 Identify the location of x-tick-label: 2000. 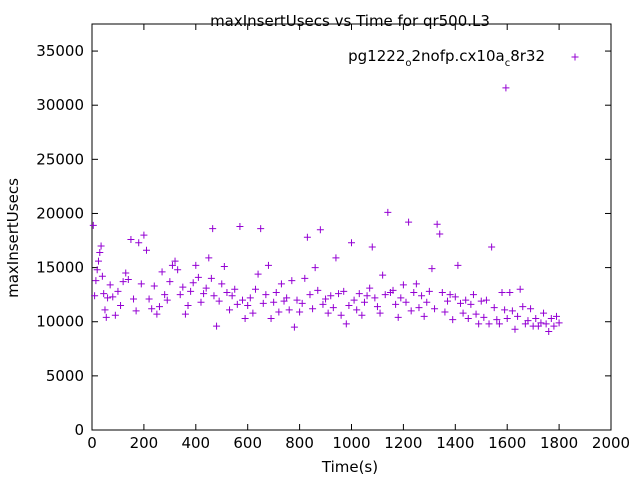
(611, 443).